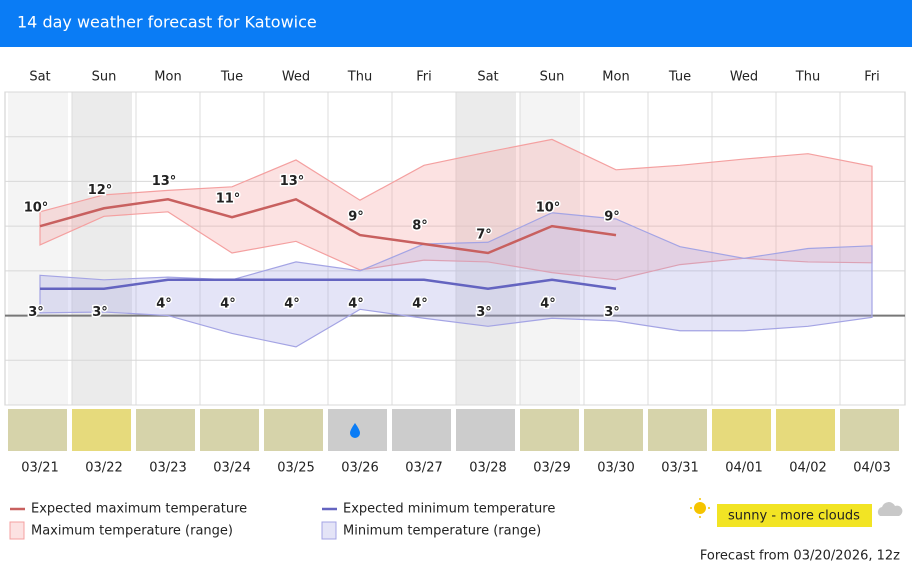 The image size is (912, 574). I want to click on date-label: 03/30, so click(615, 468).